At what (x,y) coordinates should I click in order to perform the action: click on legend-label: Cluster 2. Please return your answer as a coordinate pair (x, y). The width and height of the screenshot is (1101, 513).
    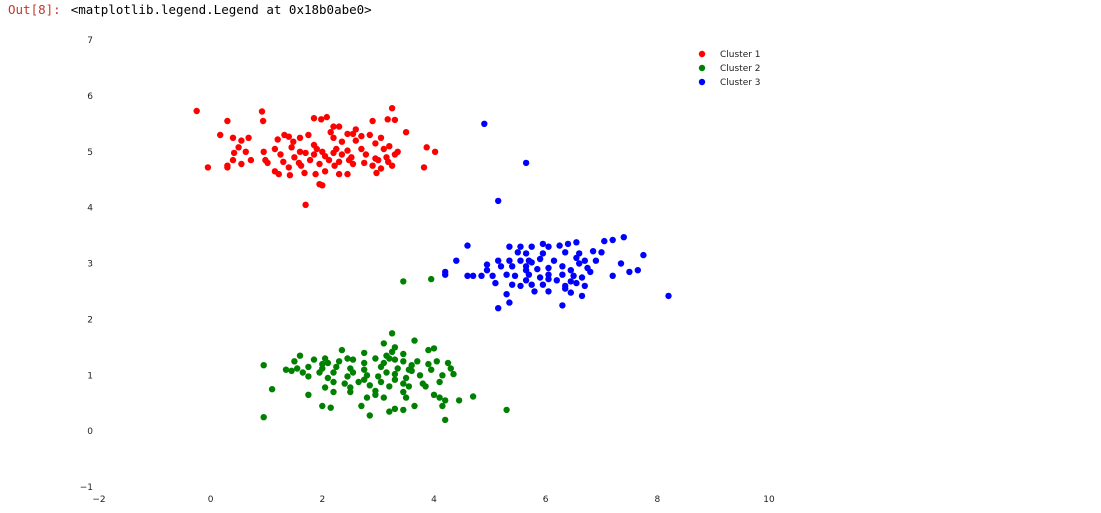
    Looking at the image, I should click on (740, 69).